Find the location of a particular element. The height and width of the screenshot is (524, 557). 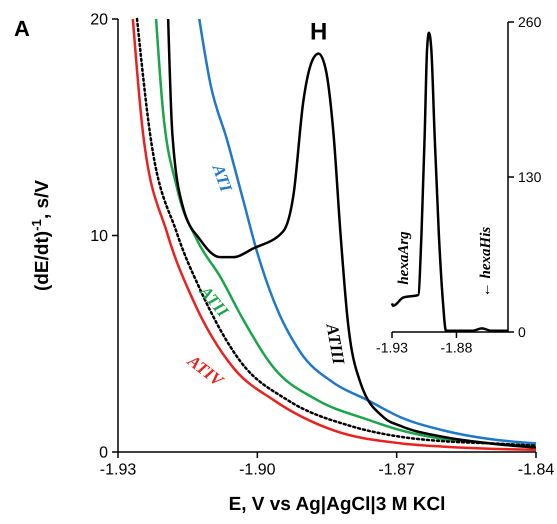

text: ATI is located at coordinates (222, 178).